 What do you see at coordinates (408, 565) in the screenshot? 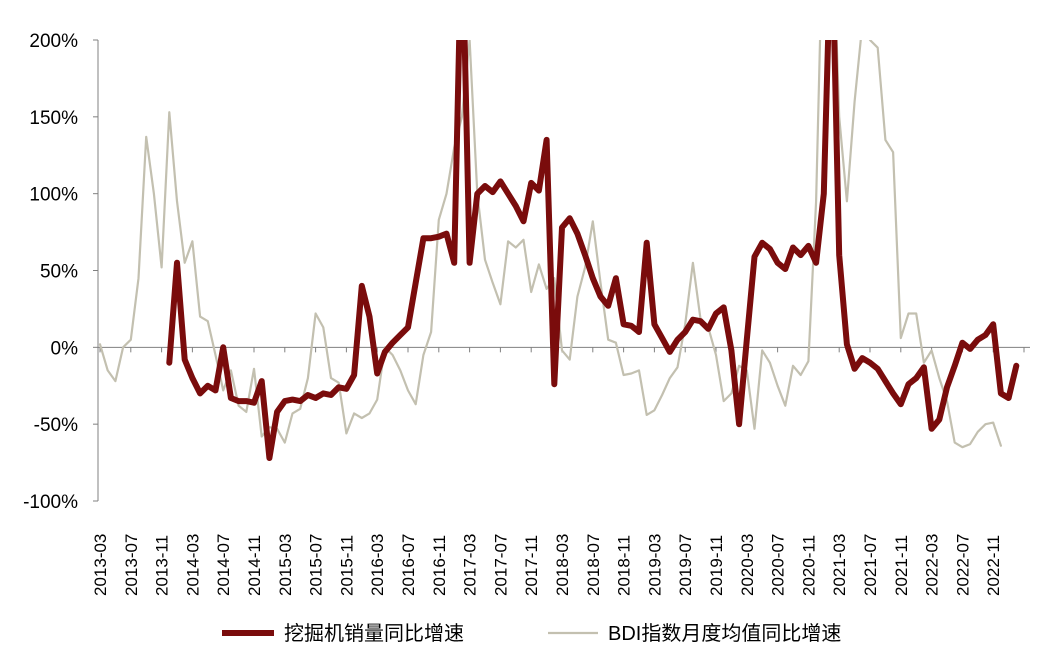
I see `x-tick-label: 2016-07` at bounding box center [408, 565].